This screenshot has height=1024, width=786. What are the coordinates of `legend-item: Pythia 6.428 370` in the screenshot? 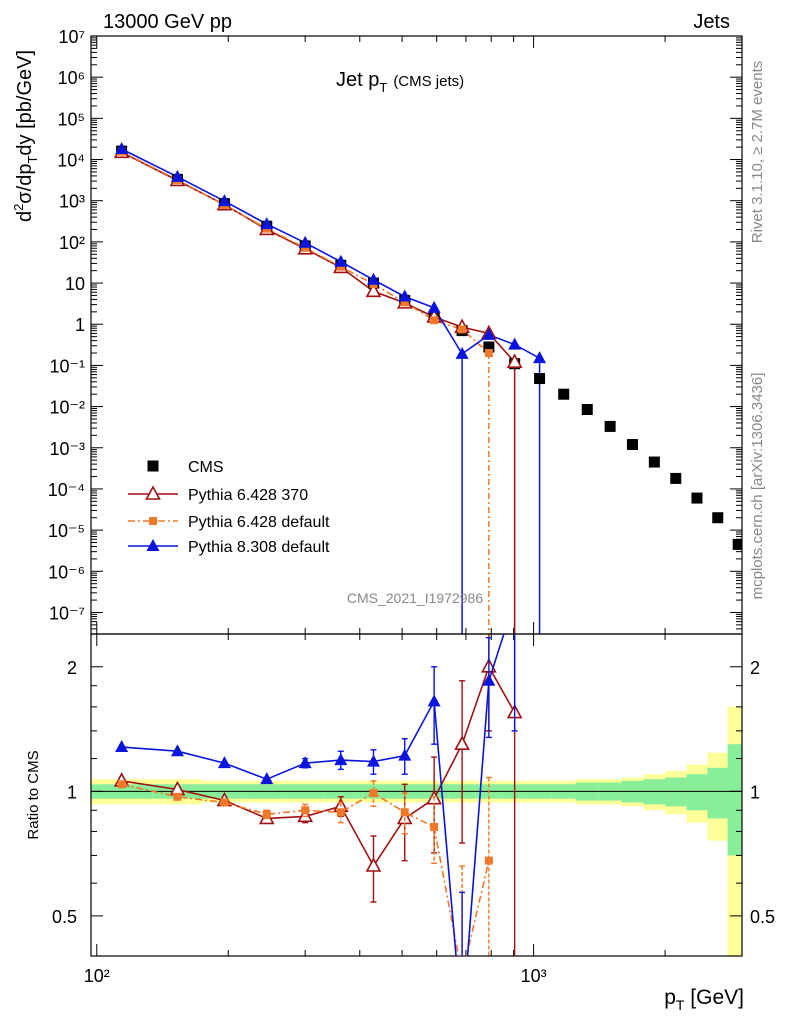 It's located at (218, 494).